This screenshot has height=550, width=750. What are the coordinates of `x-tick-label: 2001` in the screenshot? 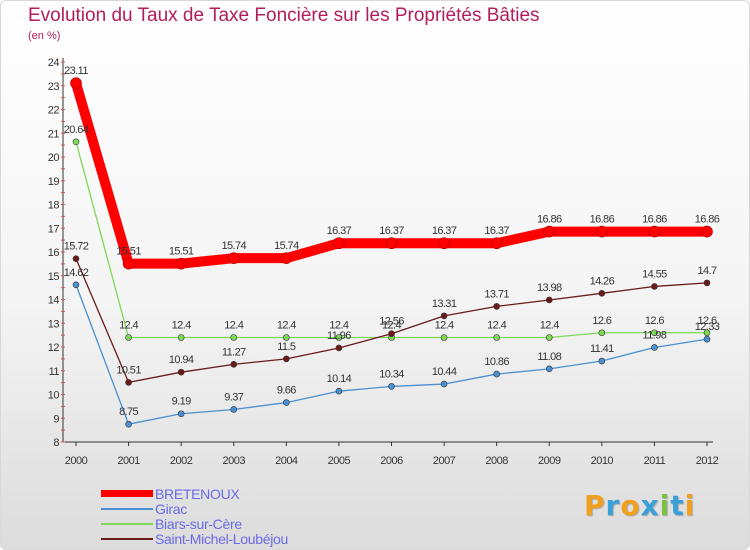 It's located at (128, 461).